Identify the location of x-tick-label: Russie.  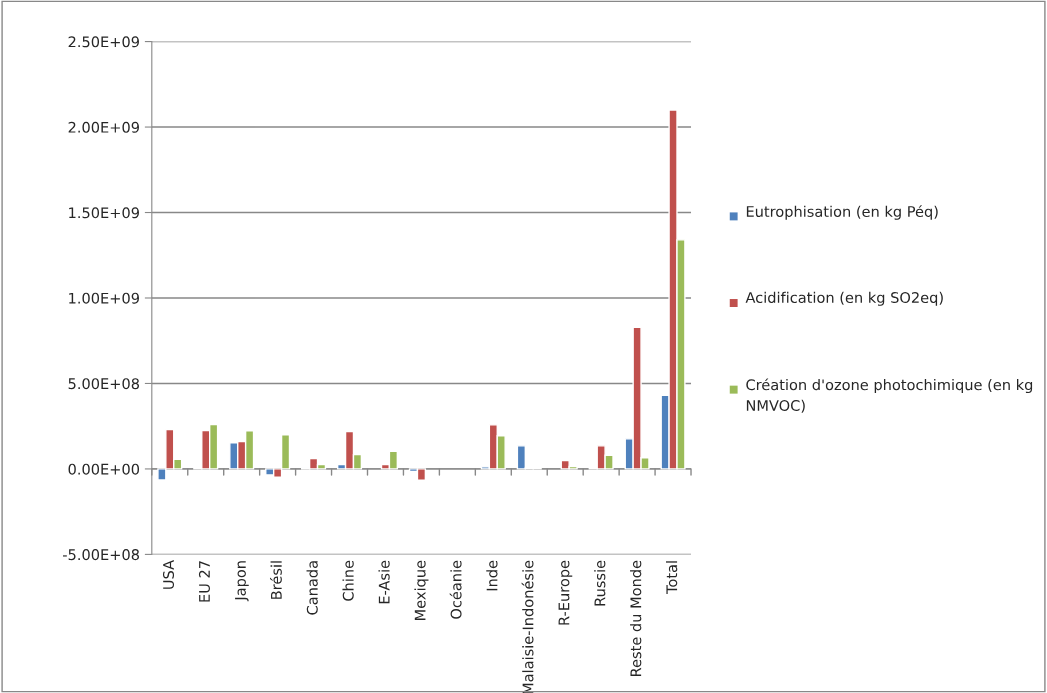
(600, 583).